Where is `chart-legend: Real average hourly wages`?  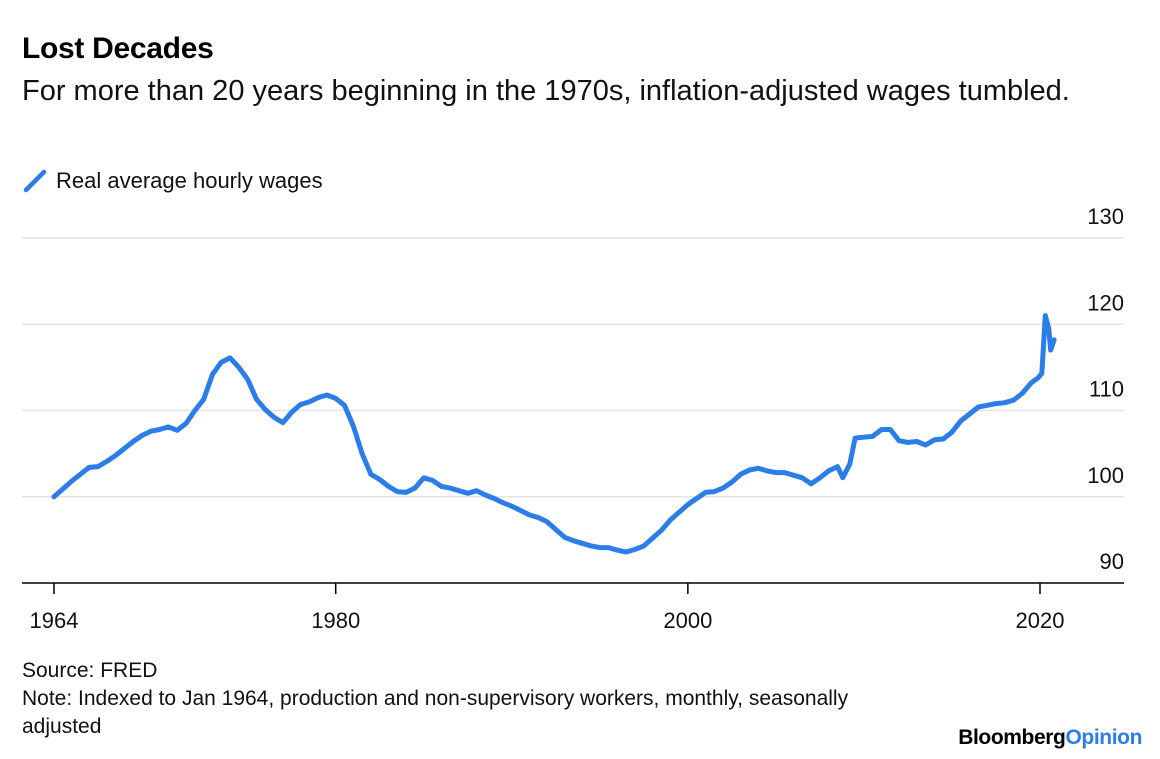 chart-legend: Real average hourly wages is located at coordinates (172, 181).